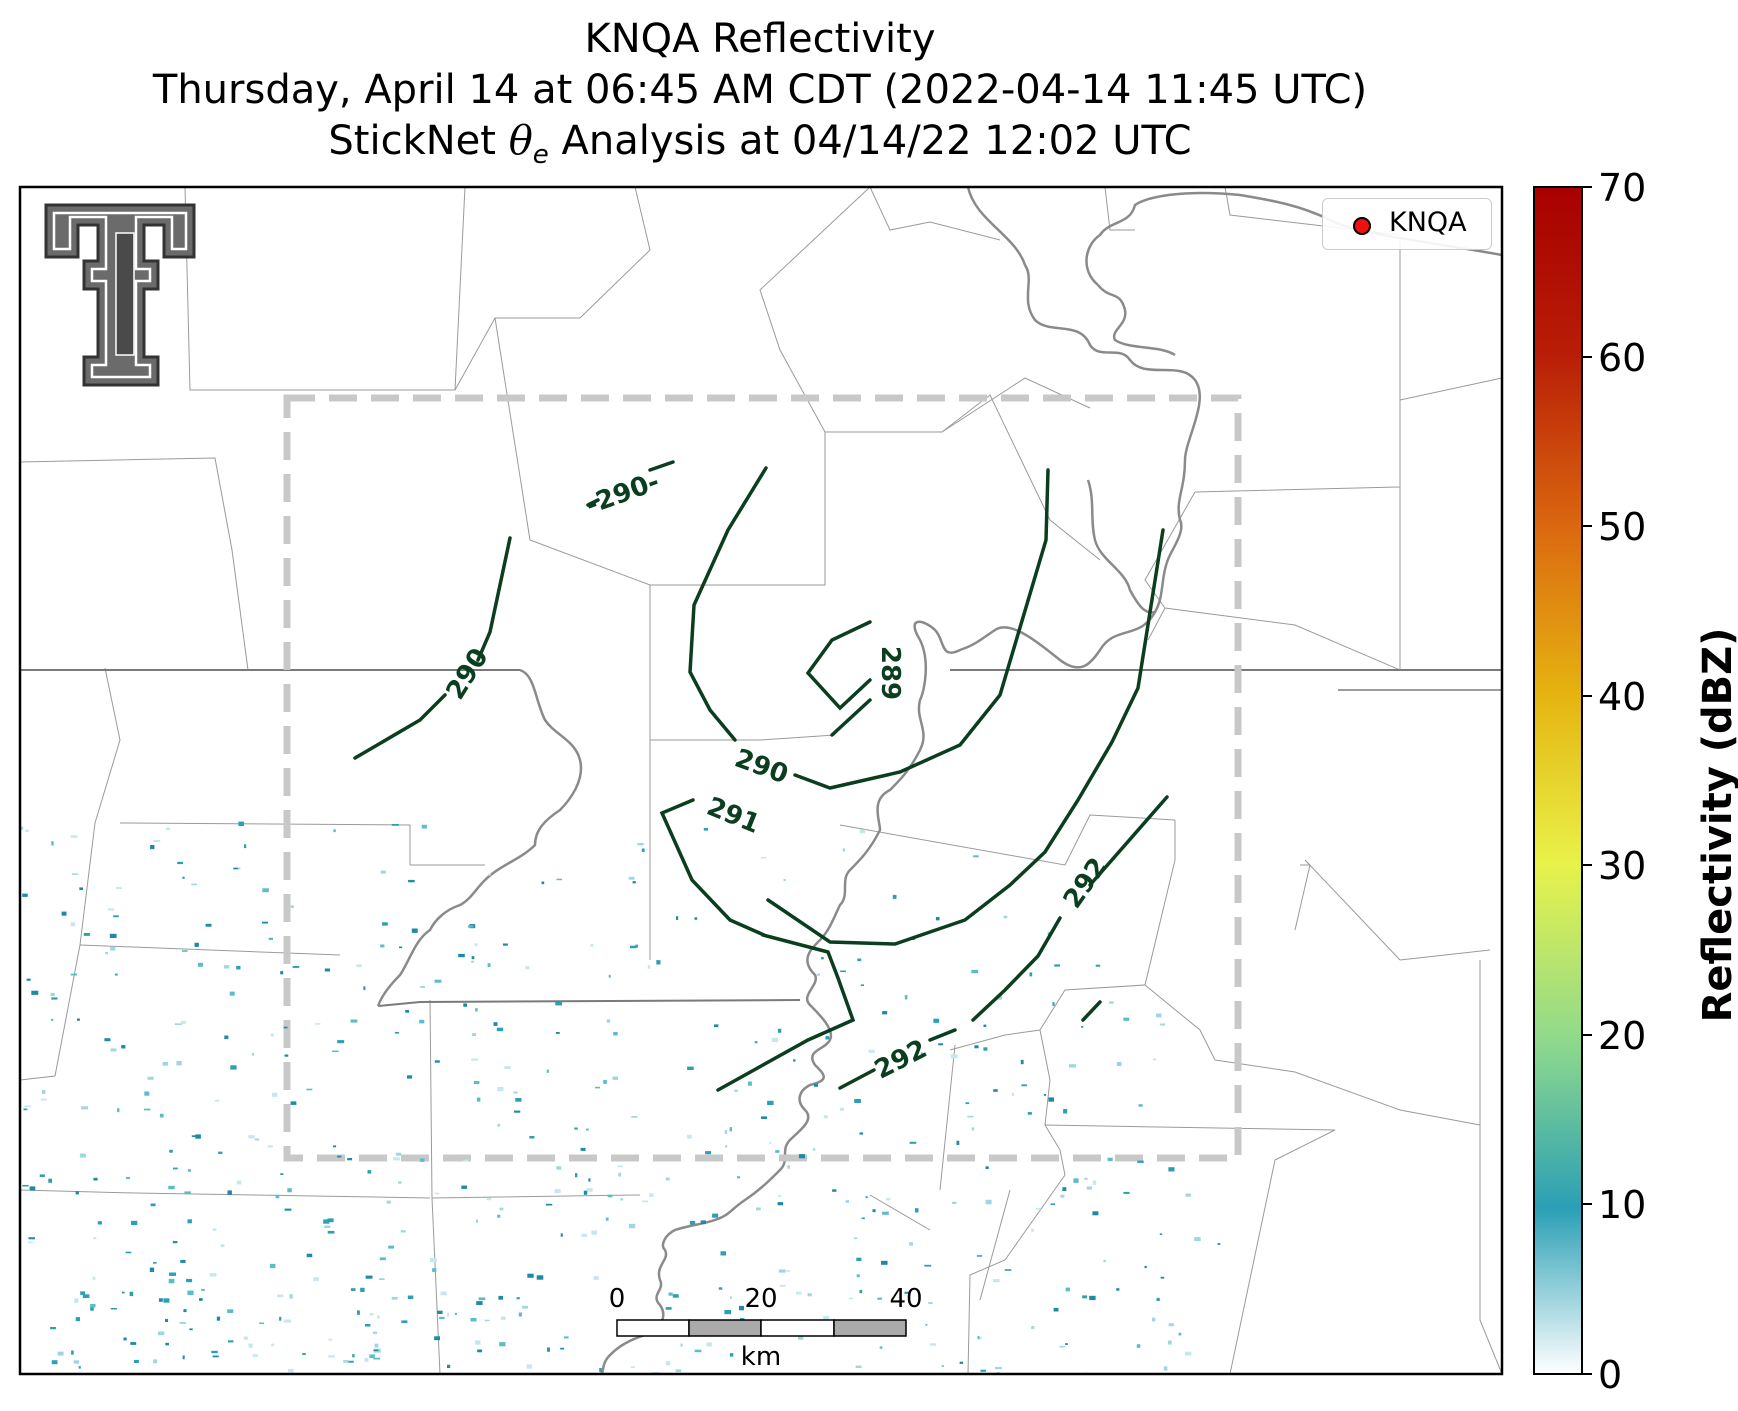 The image size is (1738, 1411). What do you see at coordinates (1121, 546) in the screenshot?
I see `river-middle` at bounding box center [1121, 546].